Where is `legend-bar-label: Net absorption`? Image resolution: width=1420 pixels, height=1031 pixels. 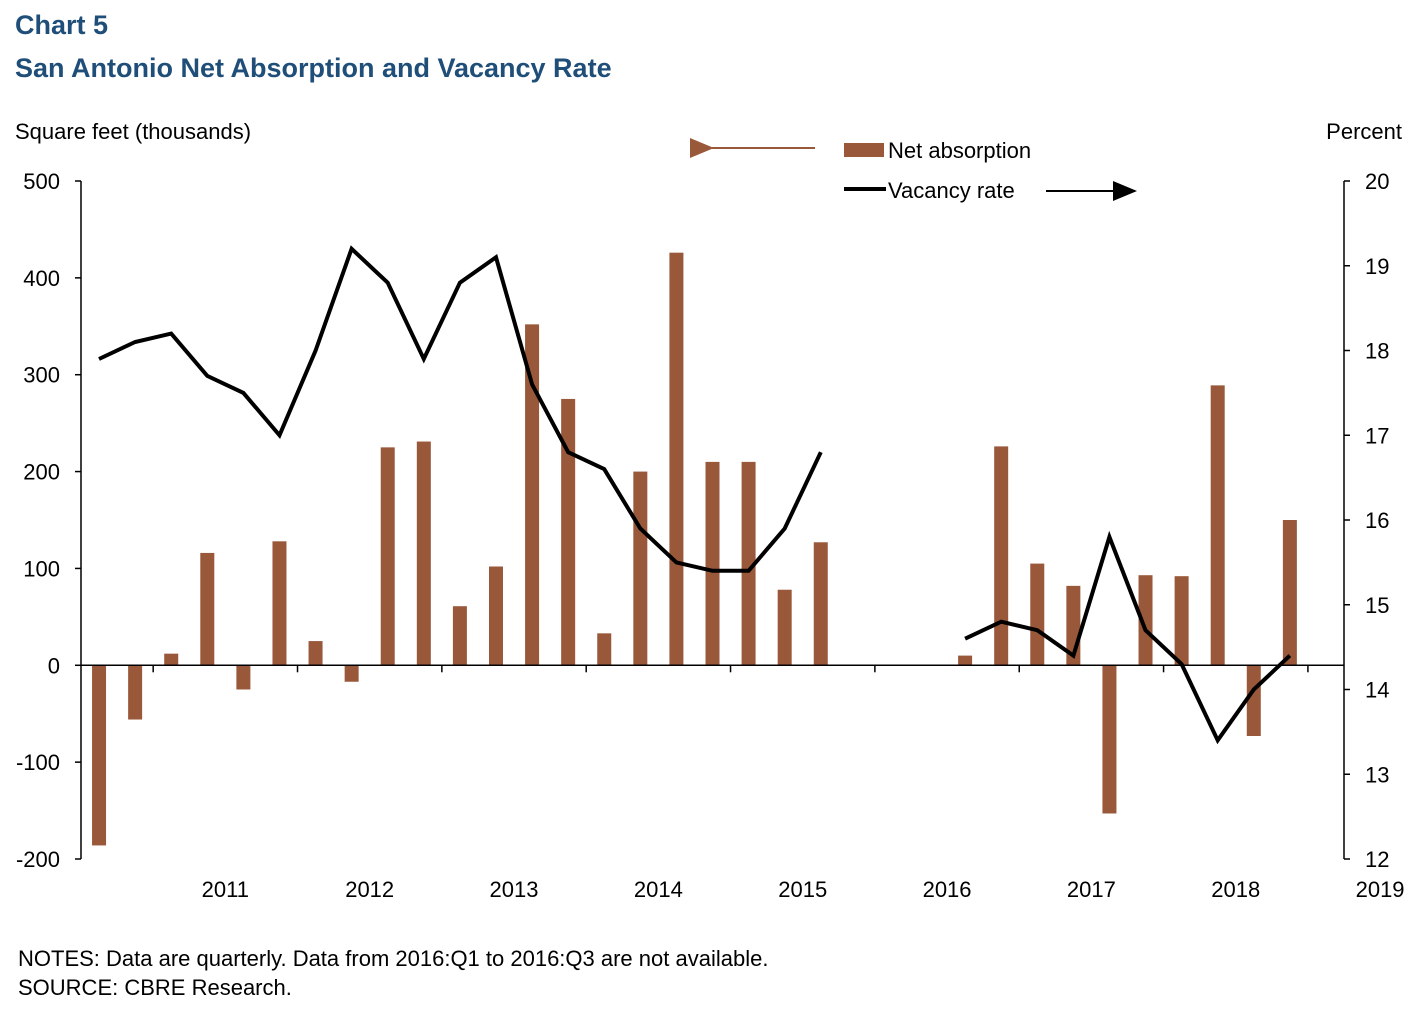
legend-bar-label: Net absorption is located at coordinates (959, 150).